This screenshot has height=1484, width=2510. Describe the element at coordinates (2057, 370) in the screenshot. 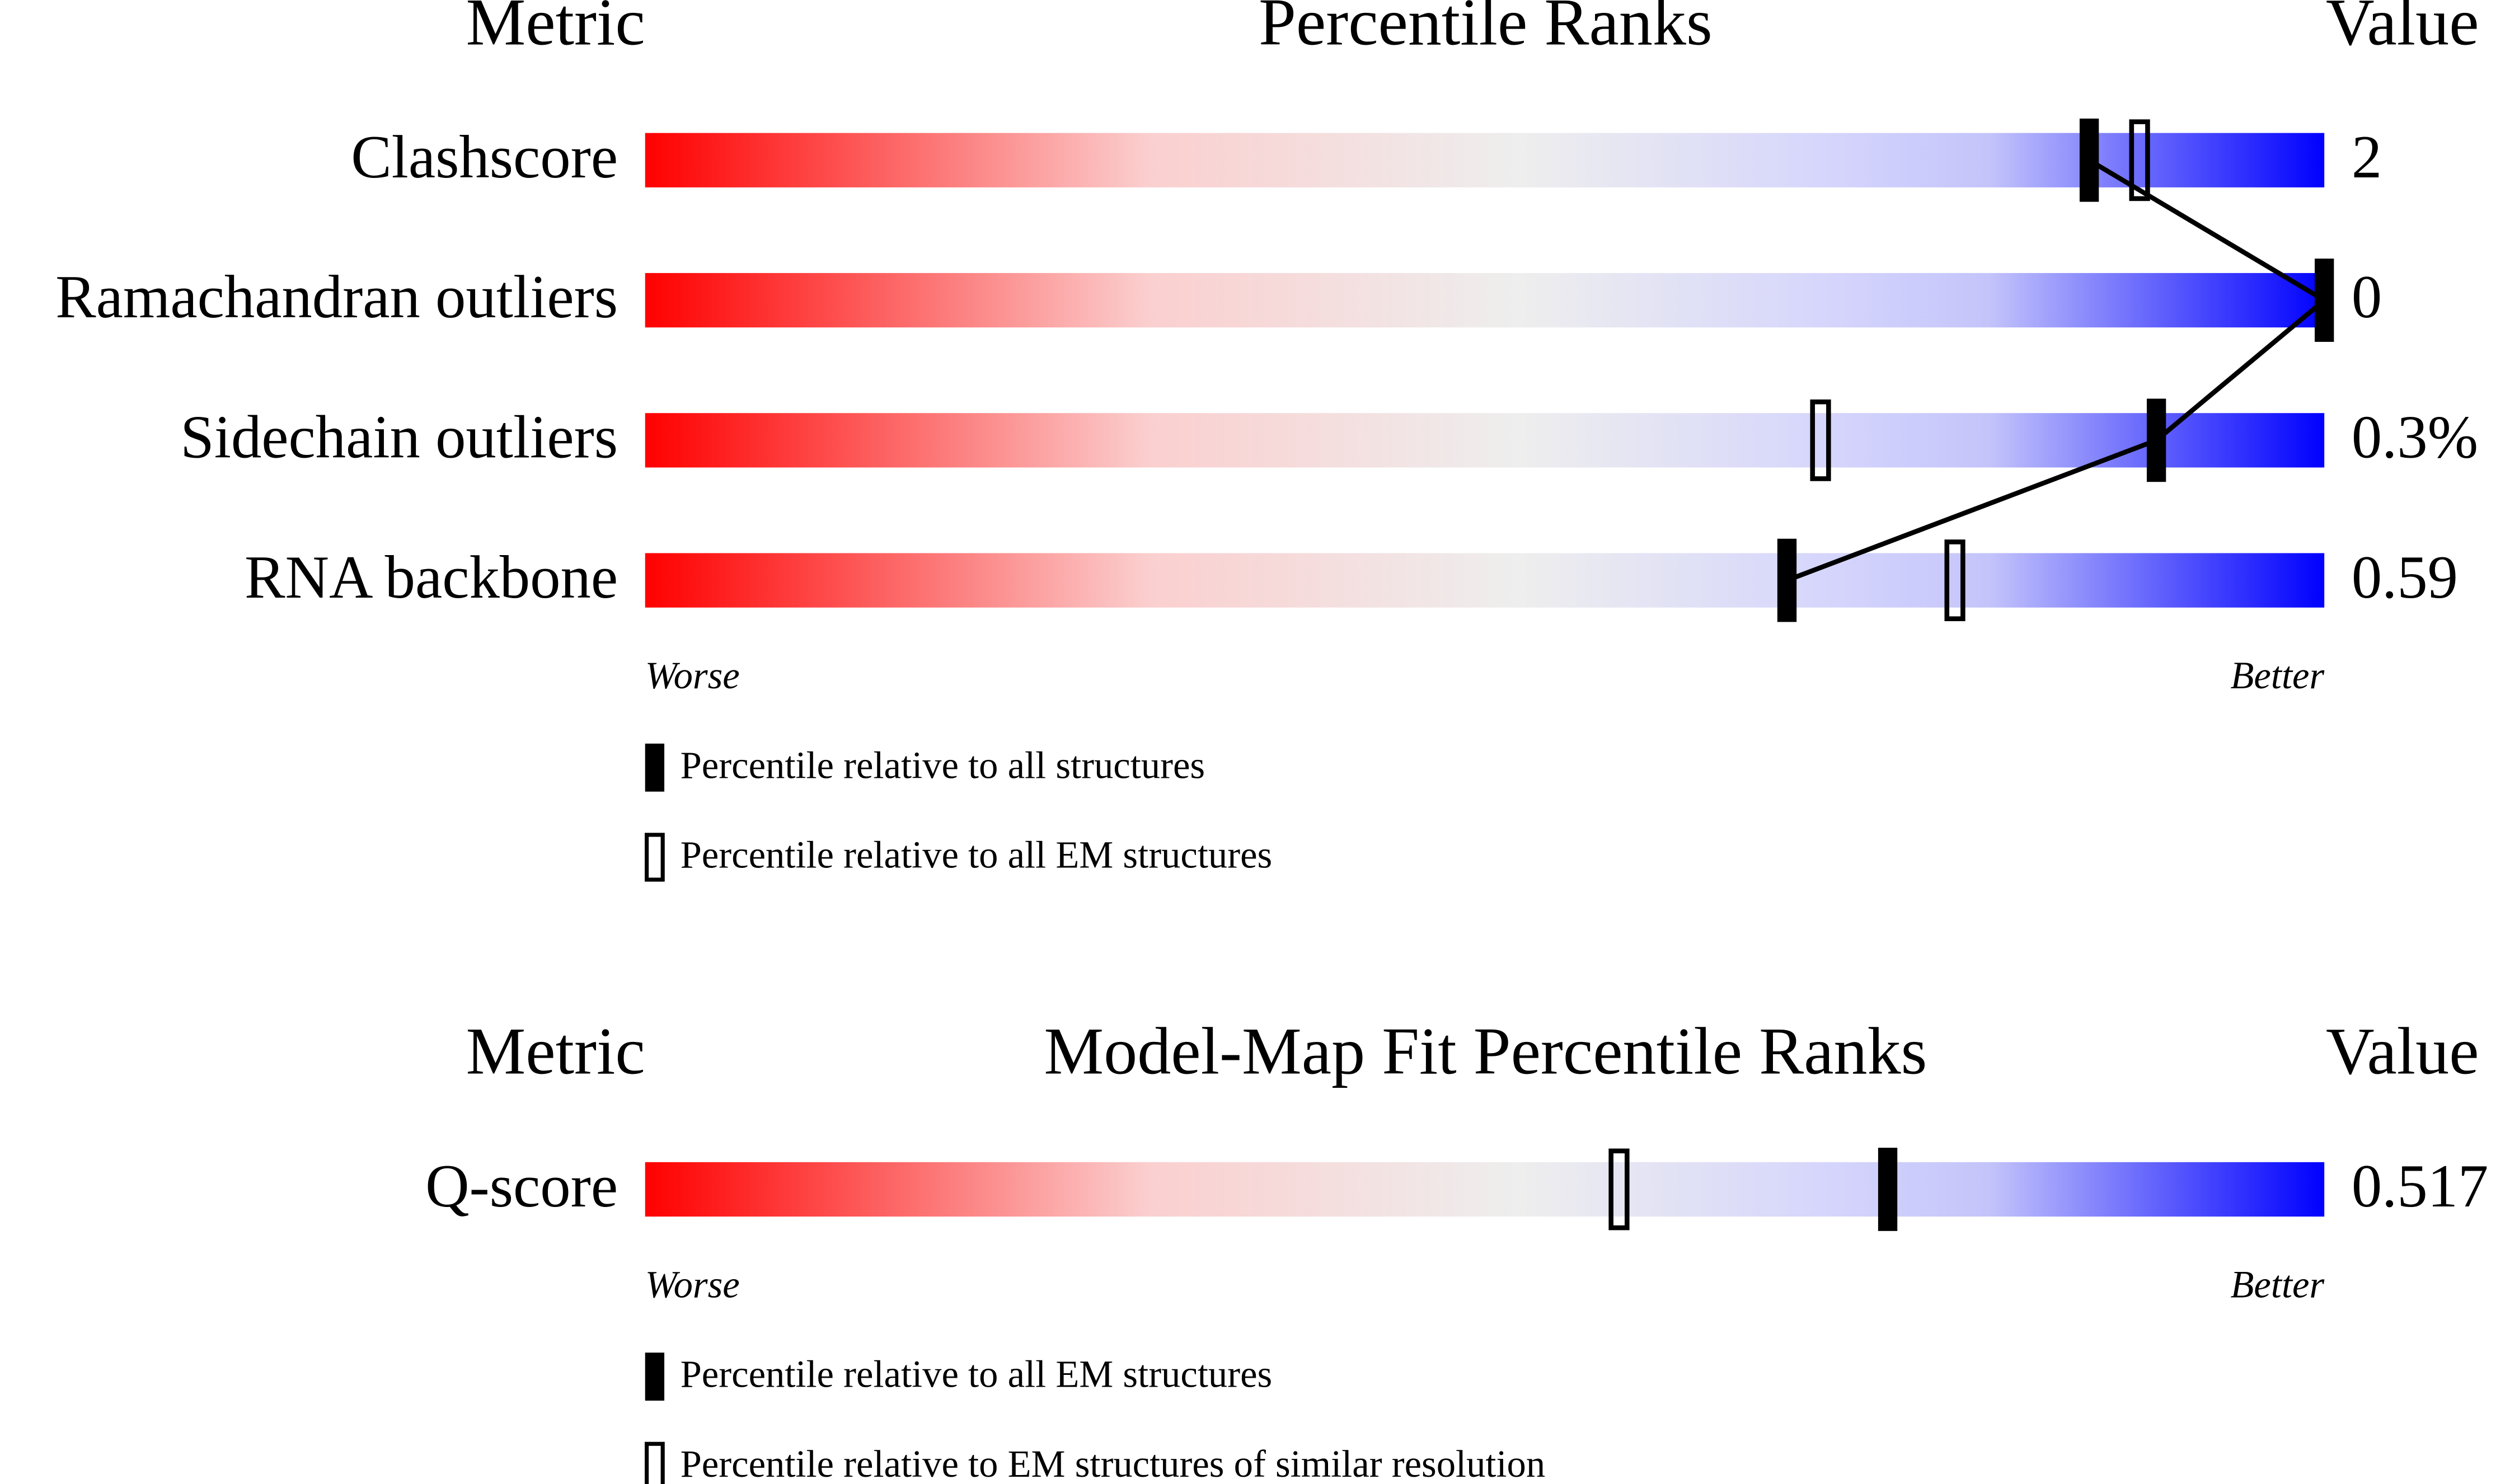

I see `connector-line` at that location.